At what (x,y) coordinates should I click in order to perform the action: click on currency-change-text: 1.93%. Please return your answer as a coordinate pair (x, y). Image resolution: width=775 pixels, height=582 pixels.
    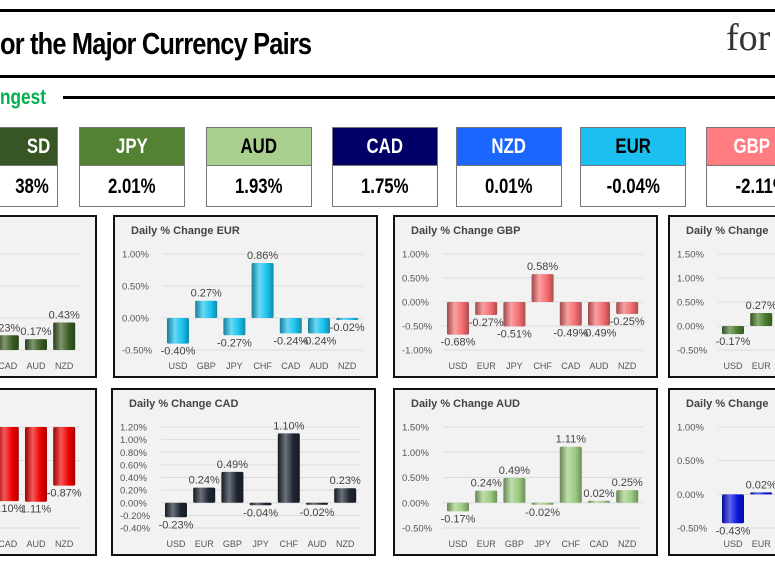
    Looking at the image, I should click on (259, 186).